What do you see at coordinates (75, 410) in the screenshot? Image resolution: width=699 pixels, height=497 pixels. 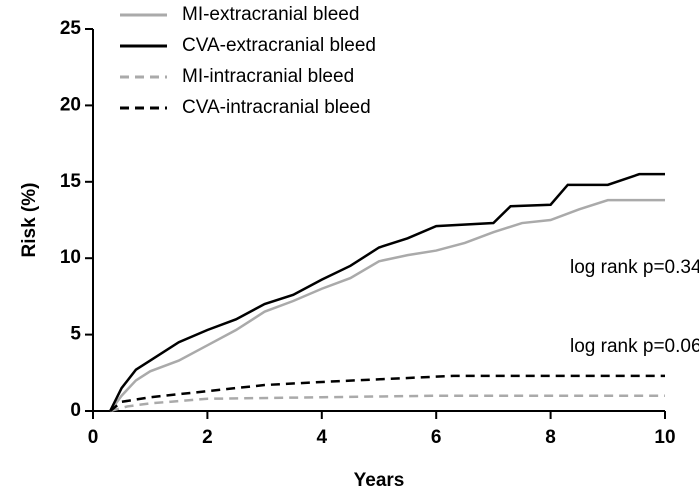 I see `y-tick-label: 0` at bounding box center [75, 410].